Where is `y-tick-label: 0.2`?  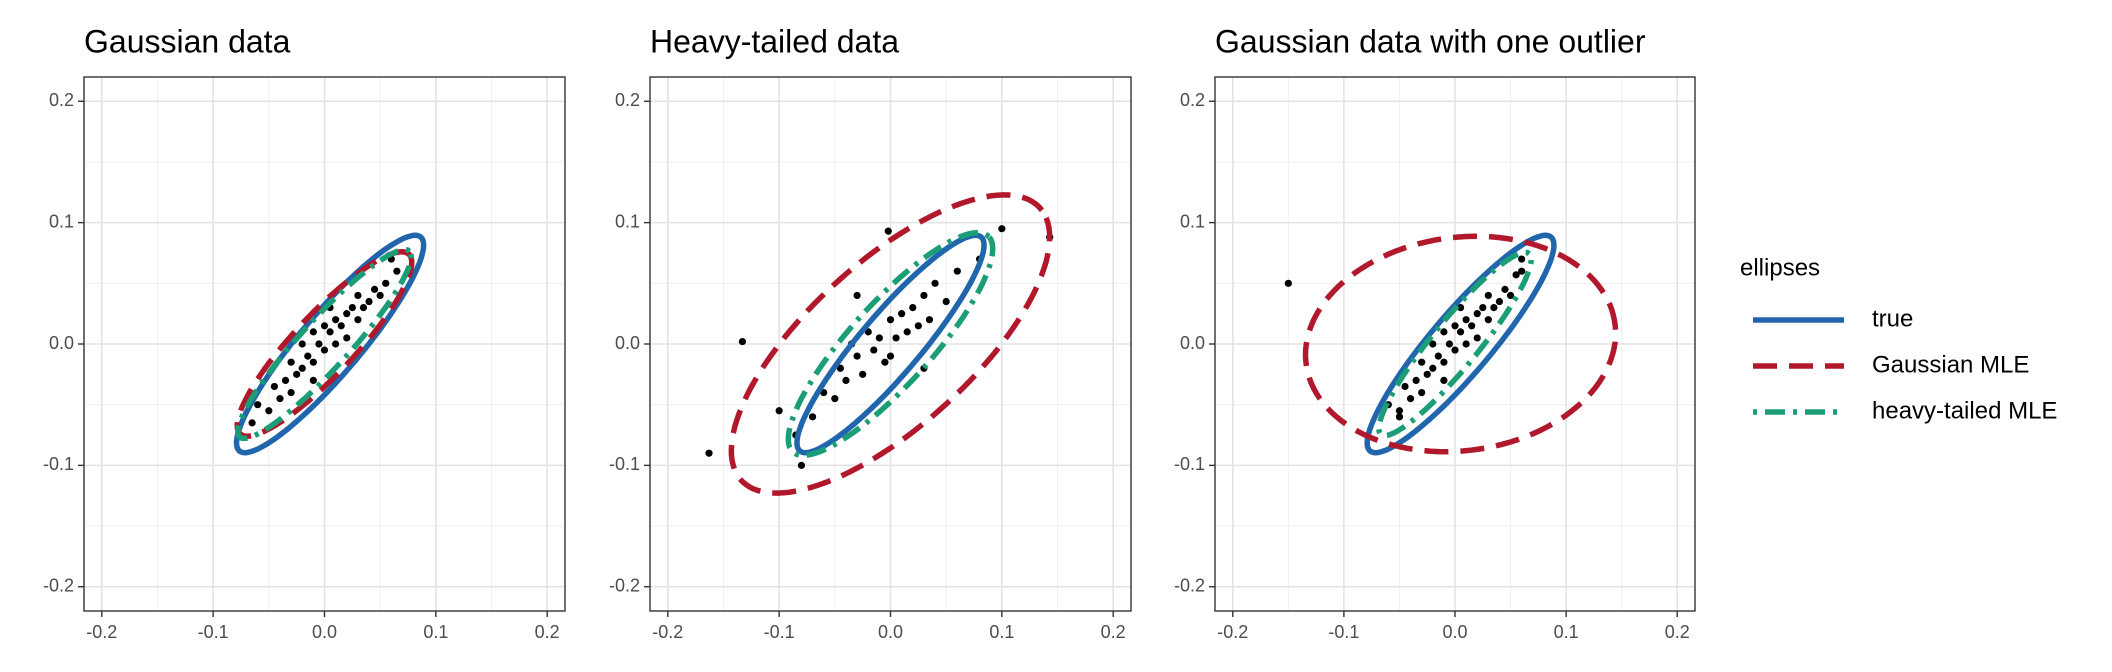 y-tick-label: 0.2 is located at coordinates (61, 100).